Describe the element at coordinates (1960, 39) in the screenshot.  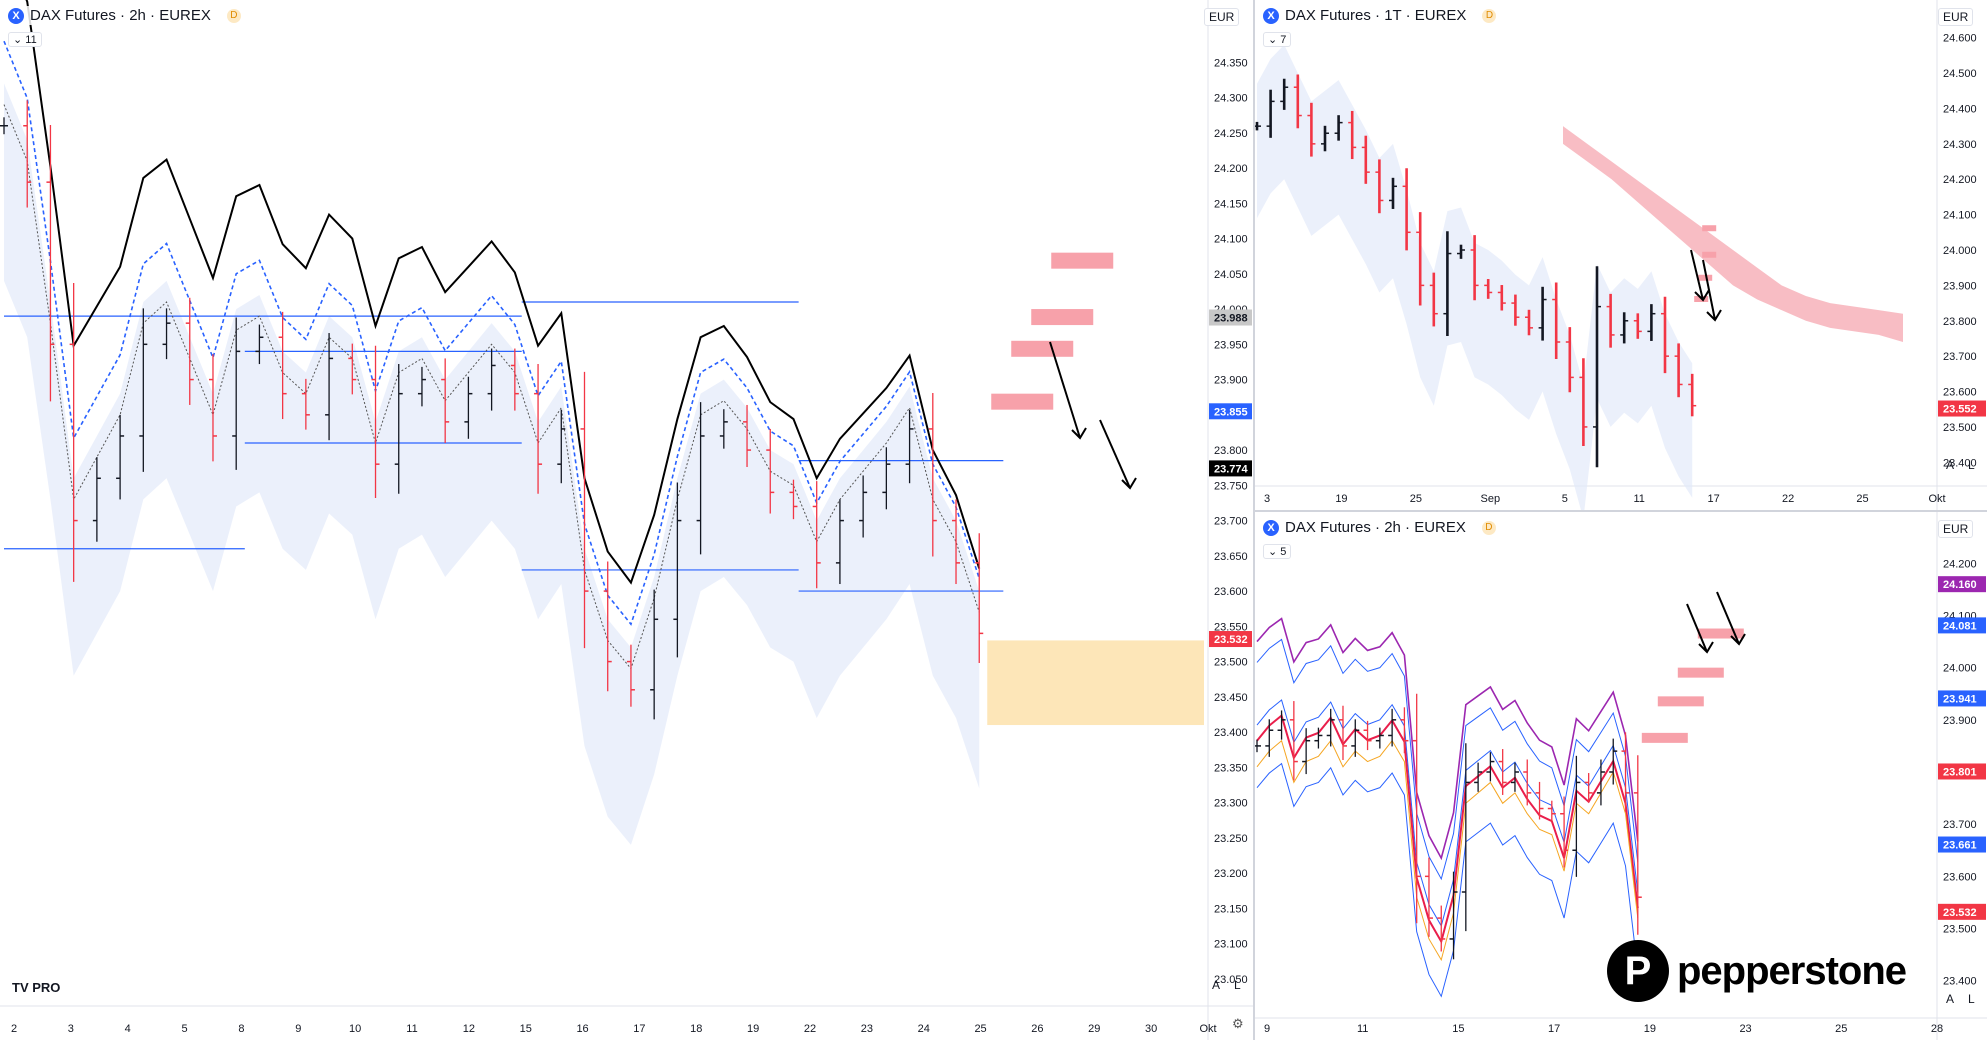
I see `y-tick-label: 24.600` at that location.